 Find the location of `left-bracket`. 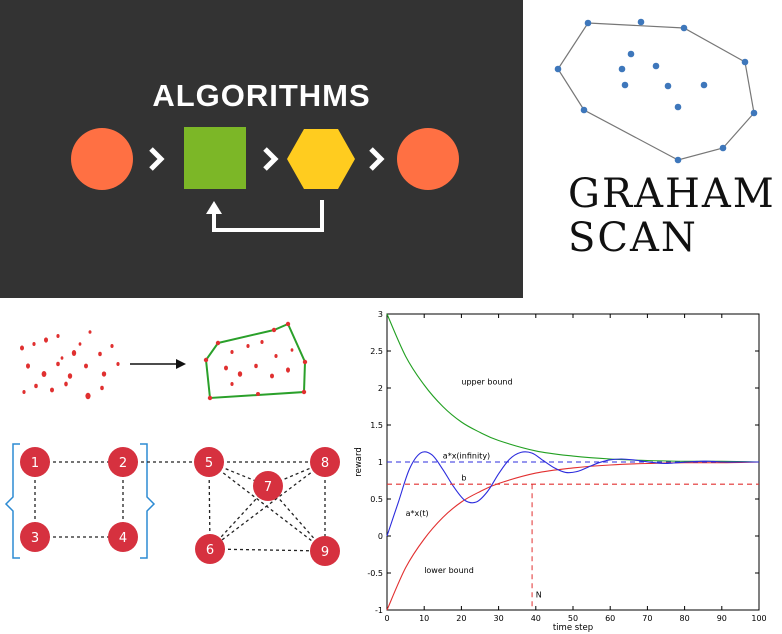

left-bracket is located at coordinates (12, 501).